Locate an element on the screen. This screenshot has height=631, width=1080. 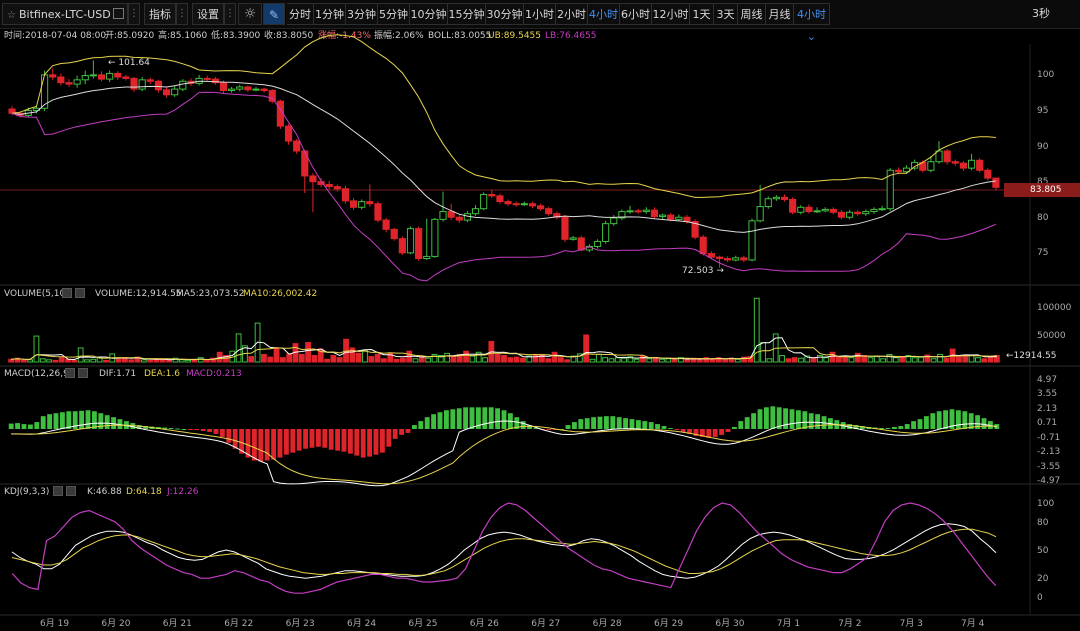
symbol-selector: ☆ Bitfinex-LTC-USD is located at coordinates (65, 14).